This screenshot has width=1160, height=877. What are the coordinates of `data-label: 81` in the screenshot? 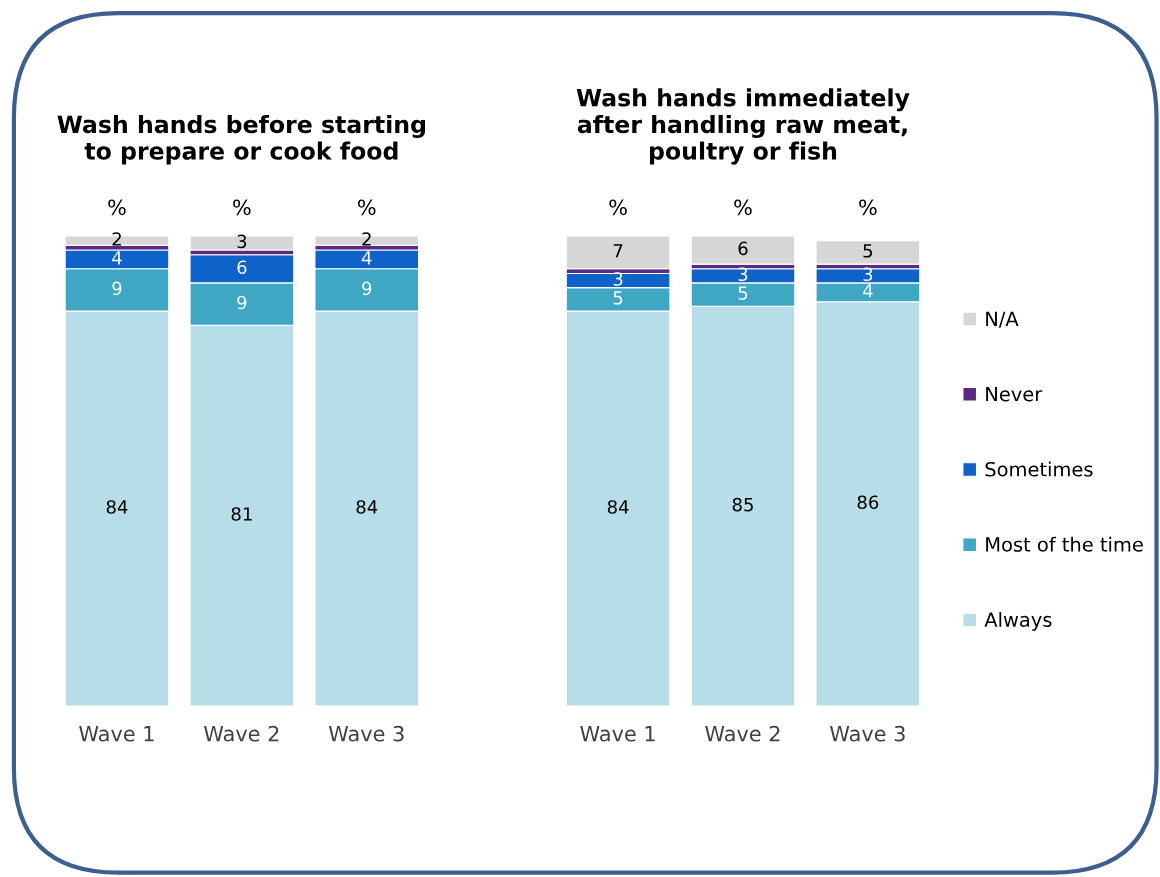 It's located at (241, 514).